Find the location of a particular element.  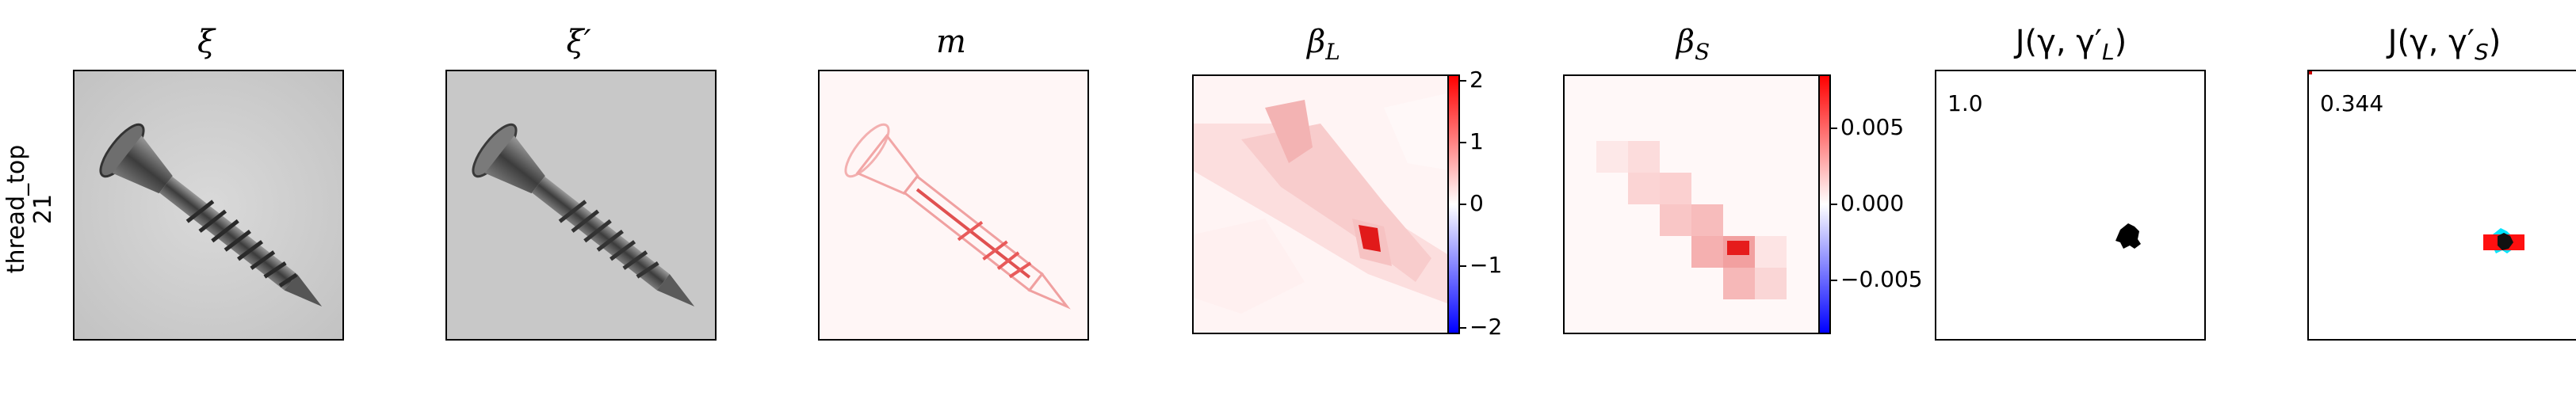

beta-s-map is located at coordinates (1693, 204).